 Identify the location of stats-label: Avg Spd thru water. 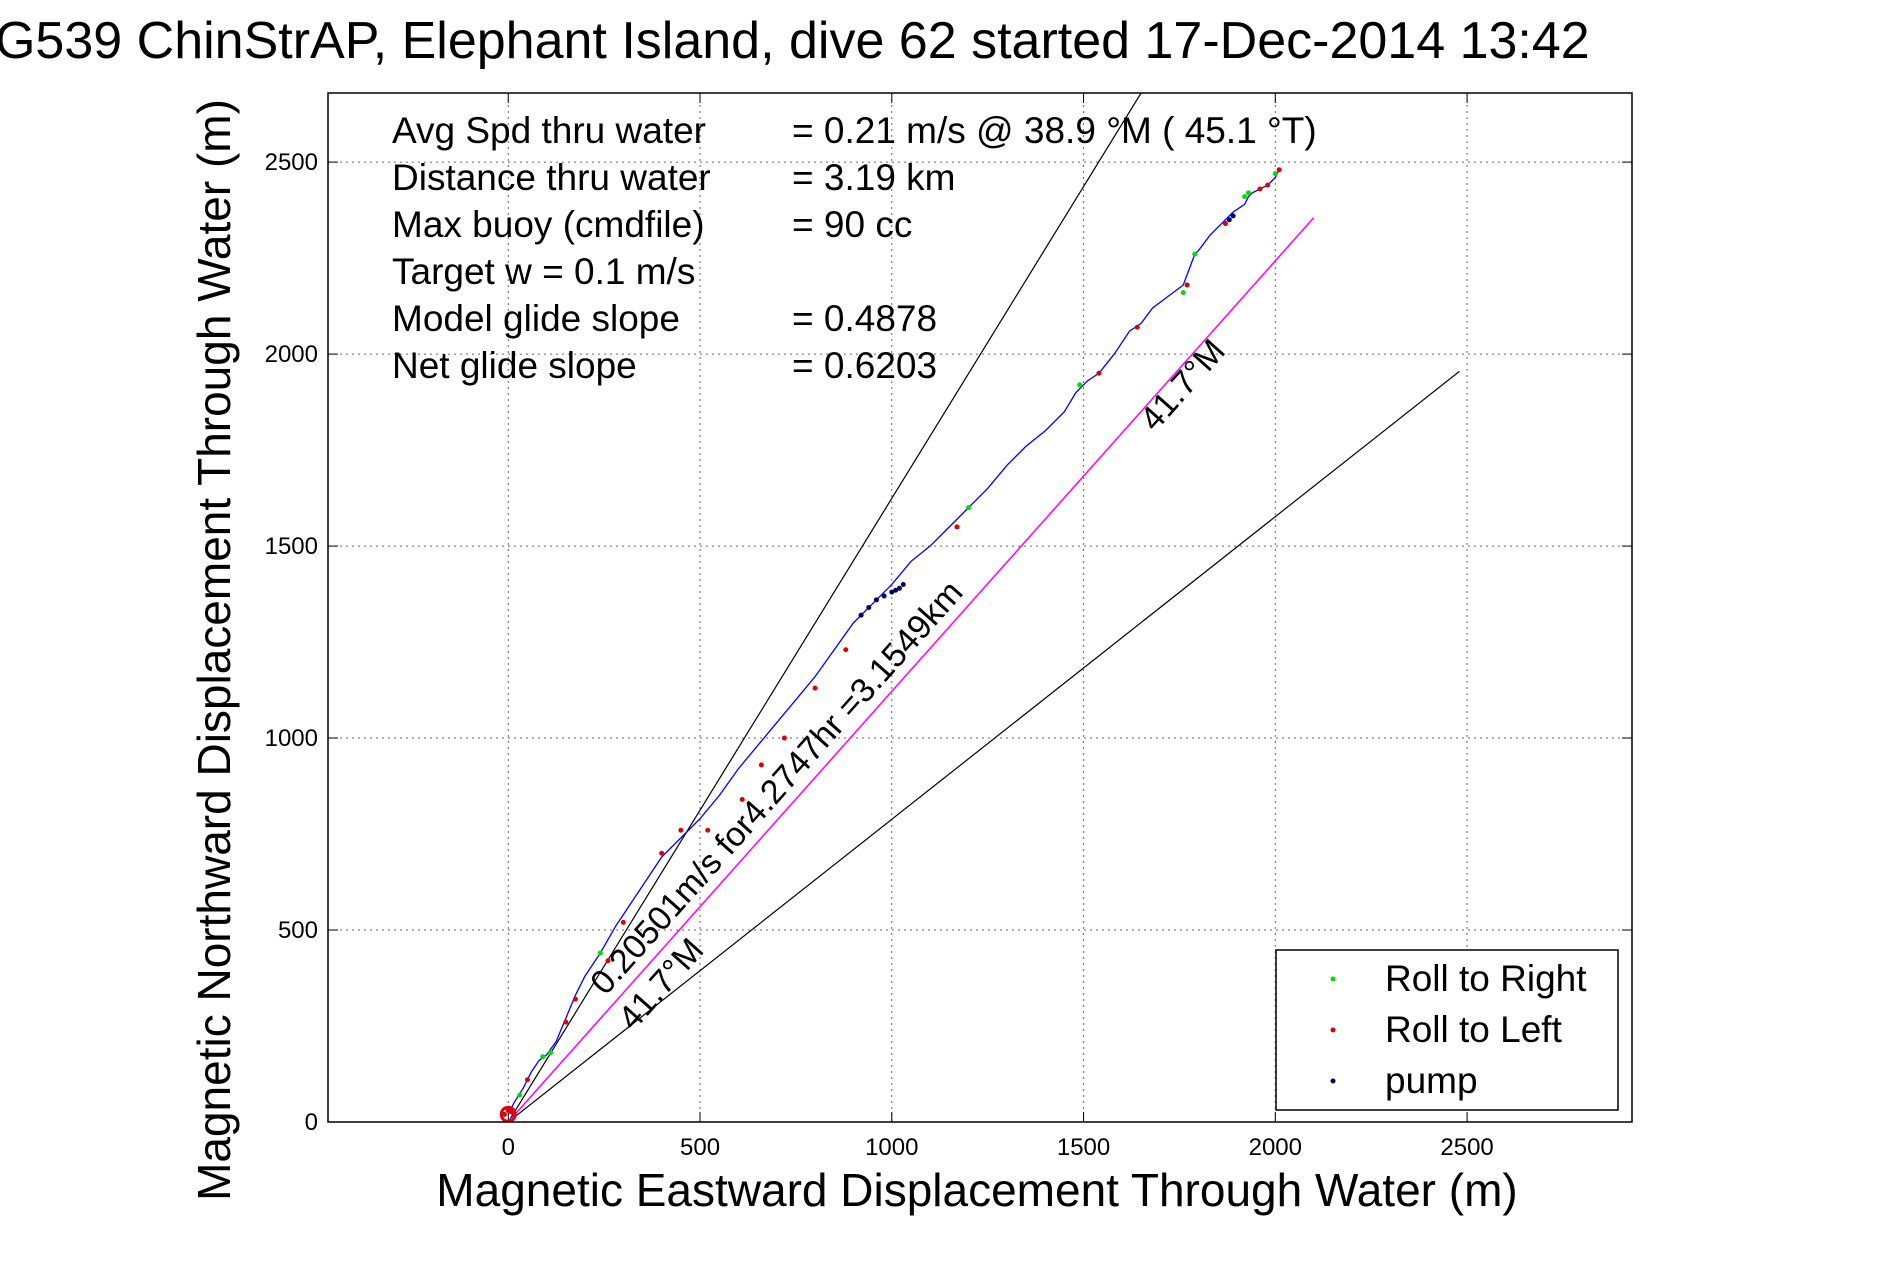
(549, 130).